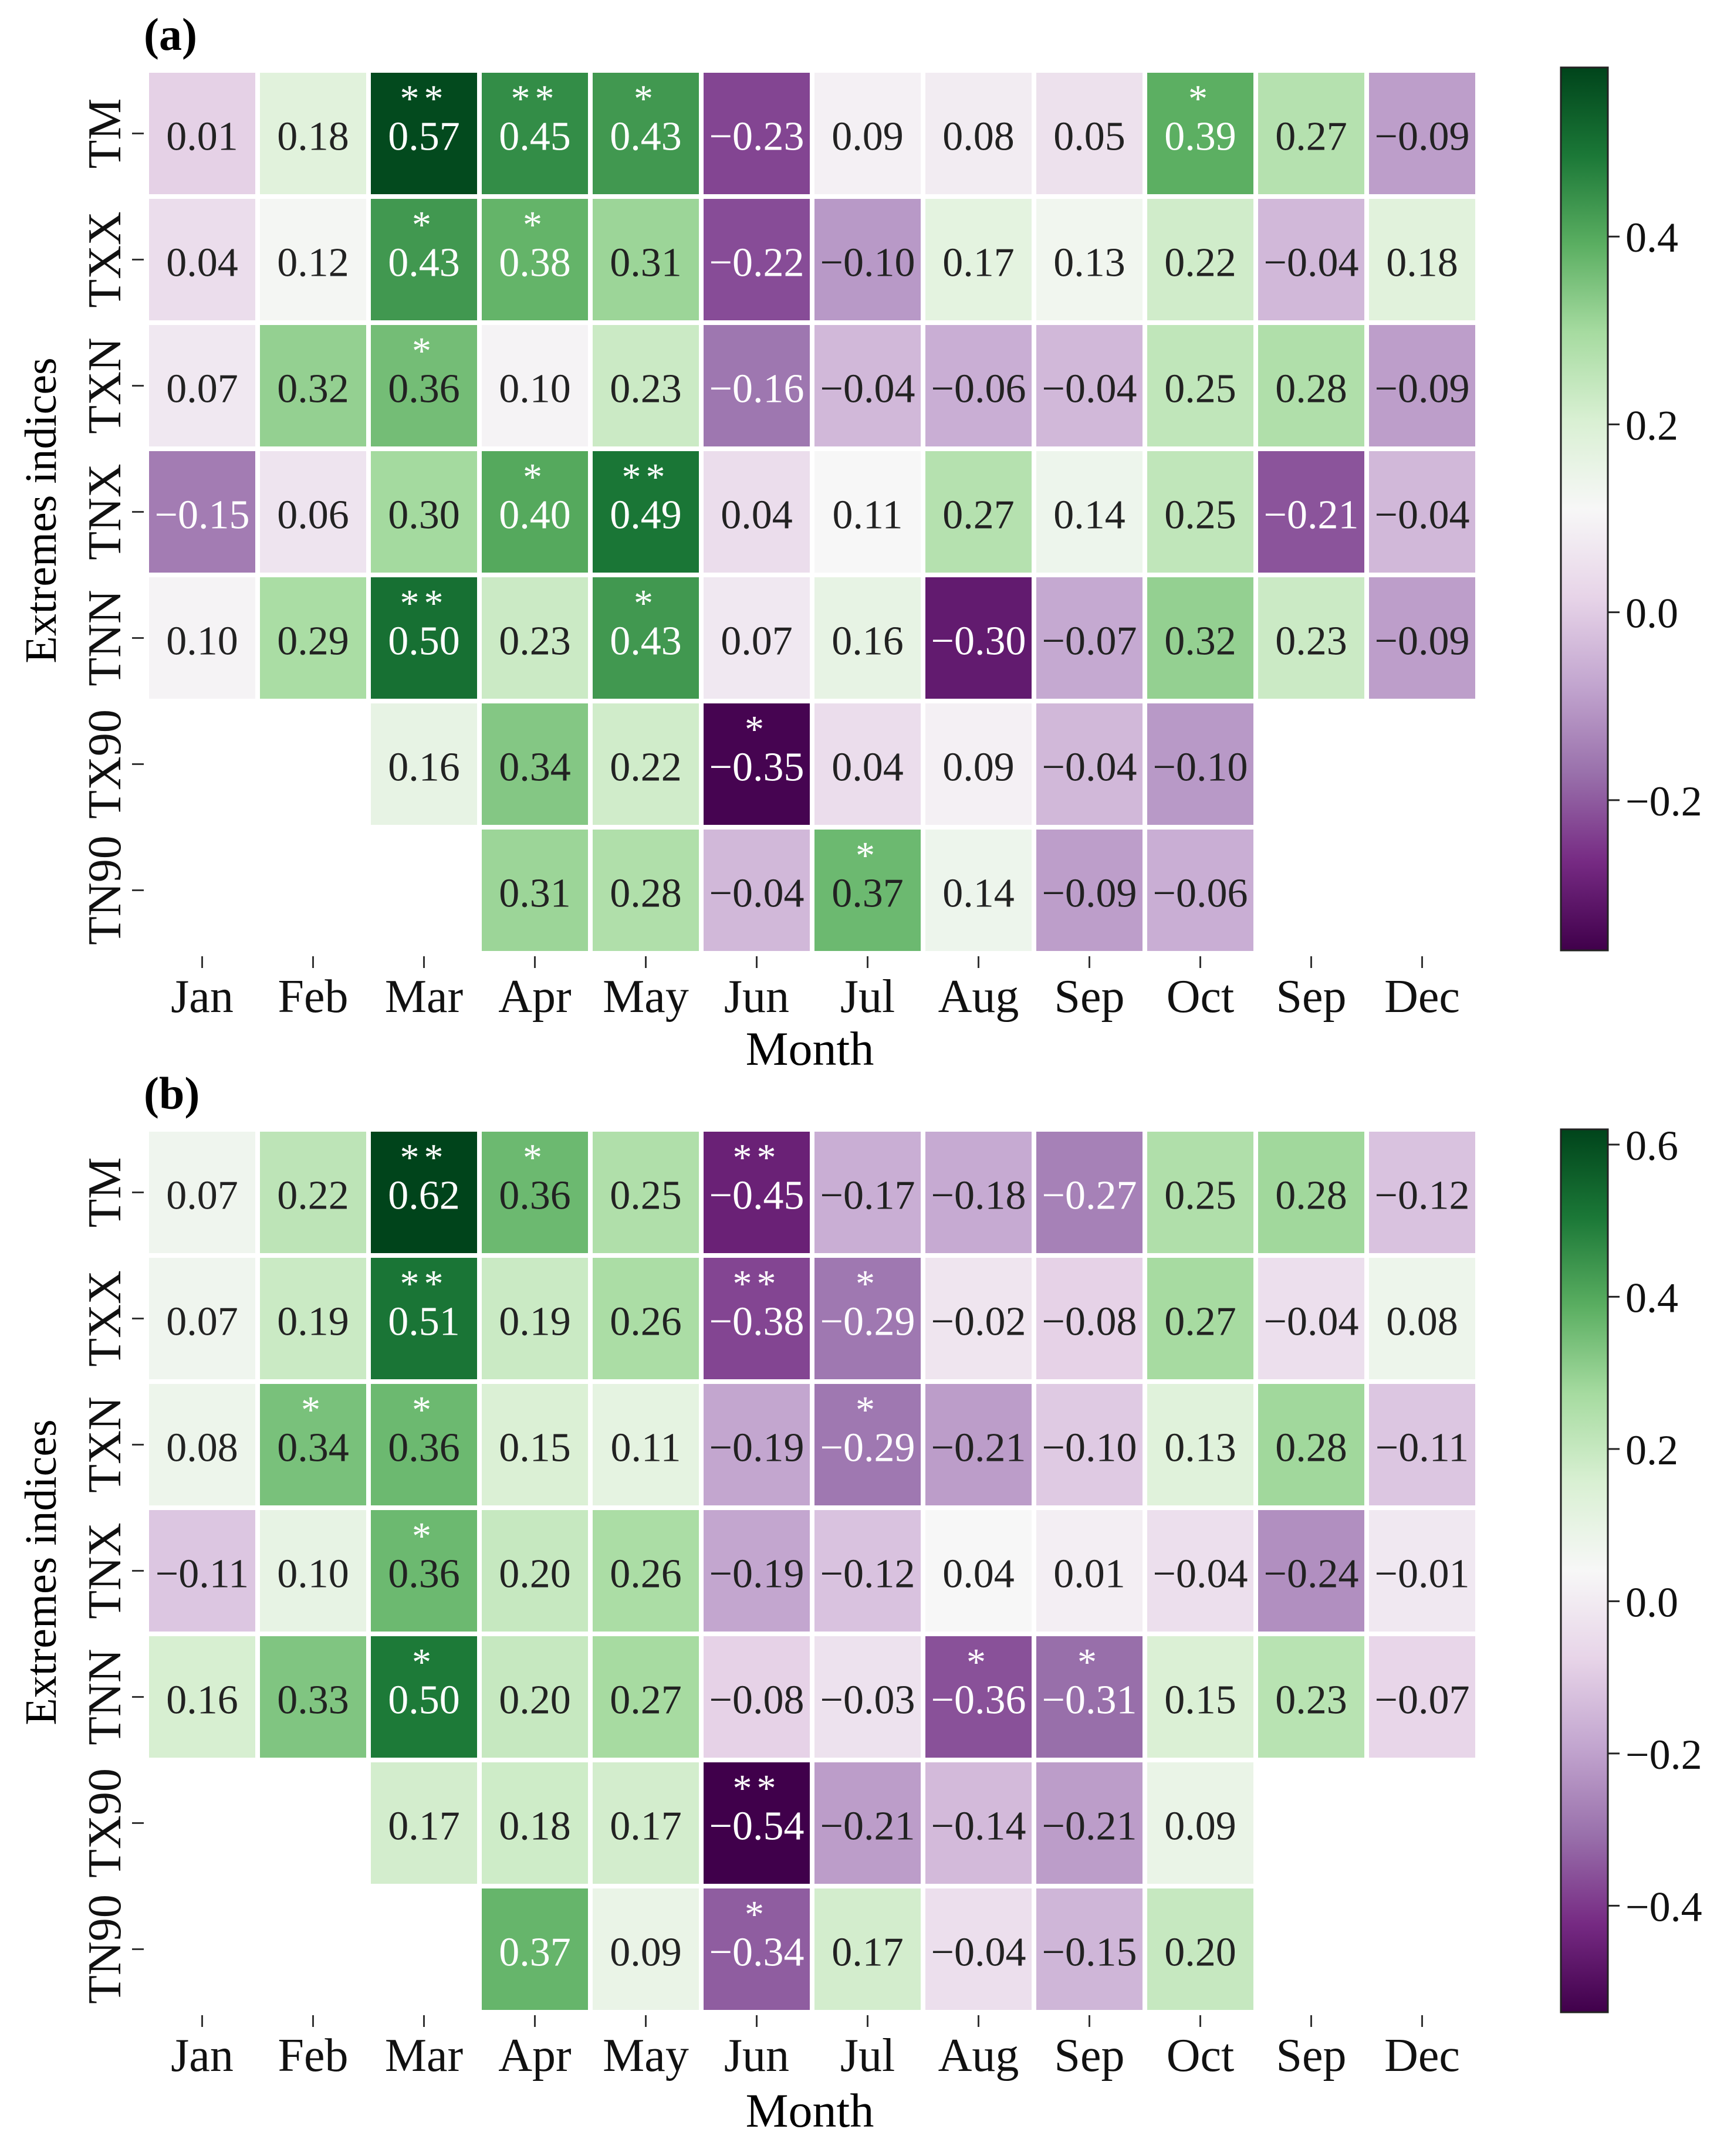 Image resolution: width=1734 pixels, height=2156 pixels. What do you see at coordinates (424, 515) in the screenshot?
I see `cell-value-label: 0.30` at bounding box center [424, 515].